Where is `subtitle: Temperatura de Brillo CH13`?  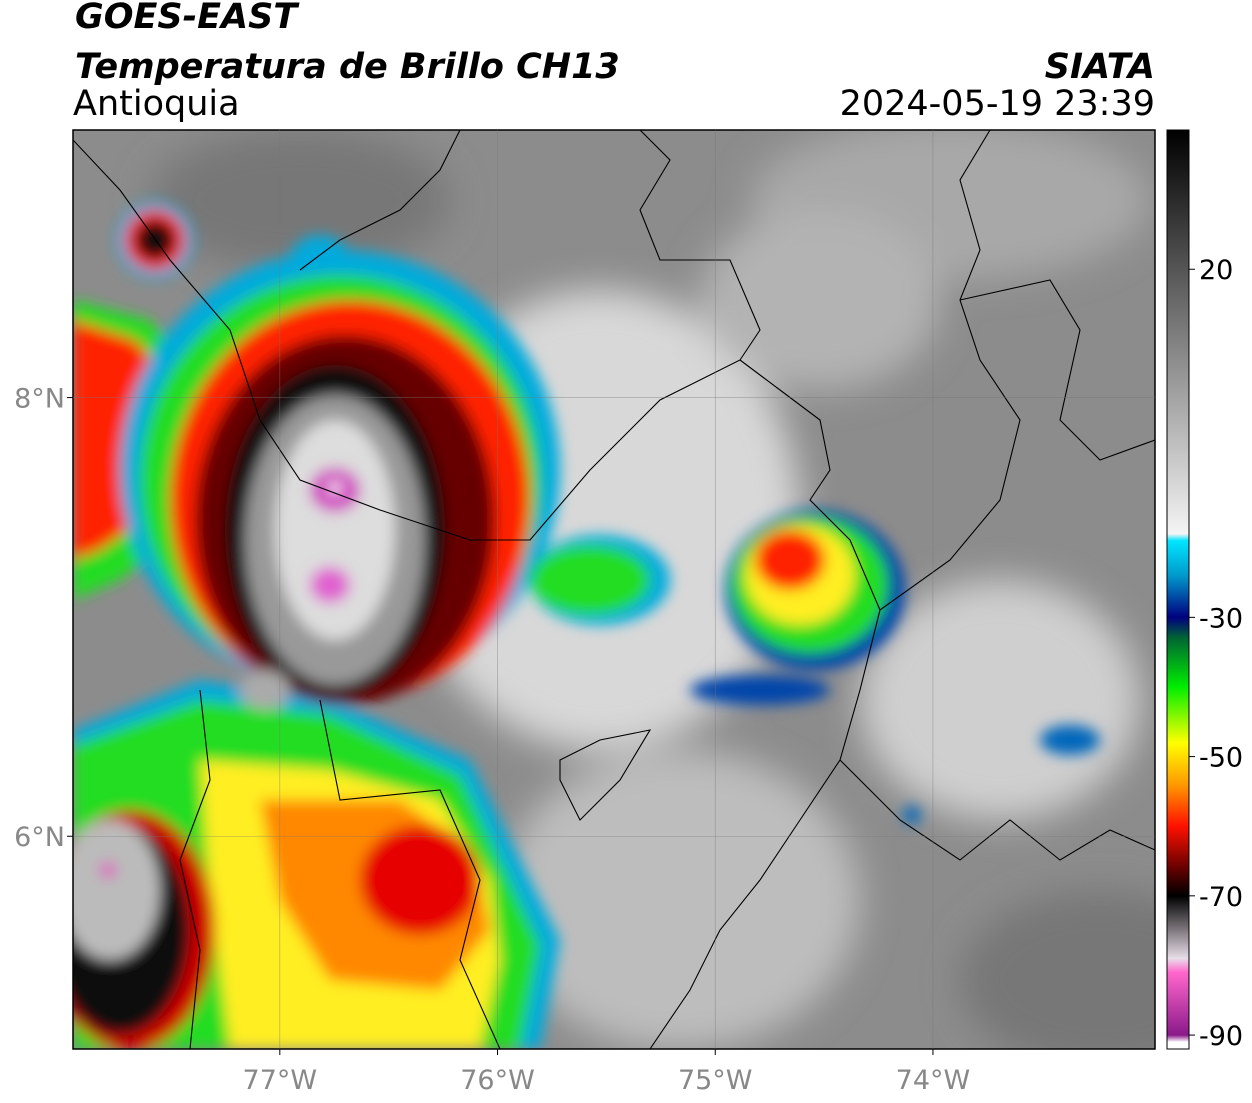 subtitle: Temperatura de Brillo CH13 is located at coordinates (347, 67).